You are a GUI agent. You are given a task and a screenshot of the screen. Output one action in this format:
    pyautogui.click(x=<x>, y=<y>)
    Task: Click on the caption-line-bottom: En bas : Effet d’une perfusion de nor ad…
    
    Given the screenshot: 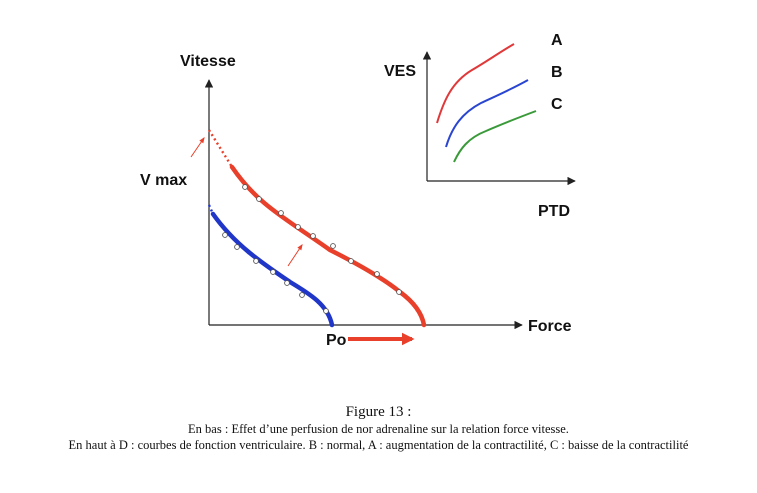 What is the action you would take?
    pyautogui.click(x=378, y=429)
    